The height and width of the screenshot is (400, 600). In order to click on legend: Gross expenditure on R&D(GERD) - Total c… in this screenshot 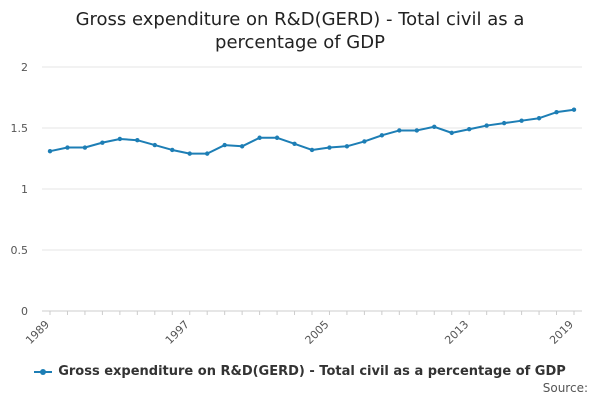, I will do `click(300, 371)`.